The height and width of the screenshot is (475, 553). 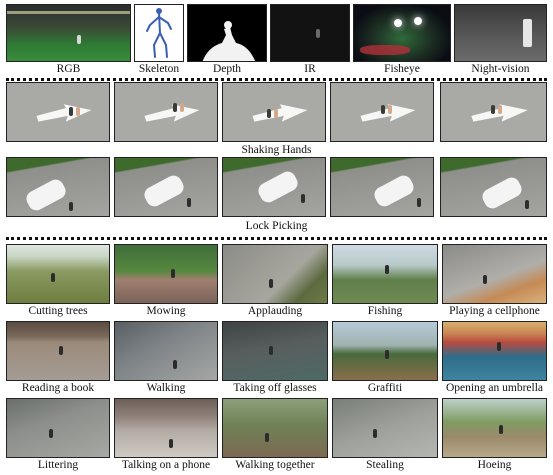 What do you see at coordinates (385, 50) in the screenshot?
I see `red-track` at bounding box center [385, 50].